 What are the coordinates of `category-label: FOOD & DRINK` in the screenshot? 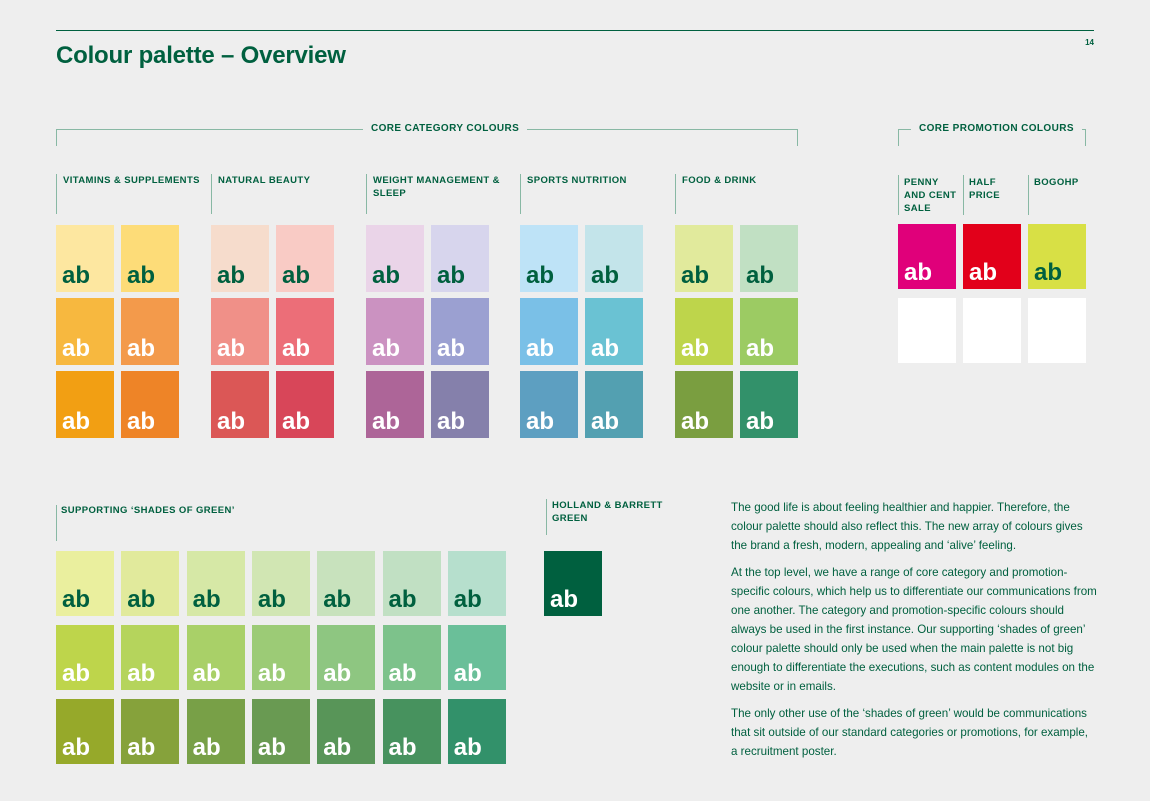 It's located at (719, 180).